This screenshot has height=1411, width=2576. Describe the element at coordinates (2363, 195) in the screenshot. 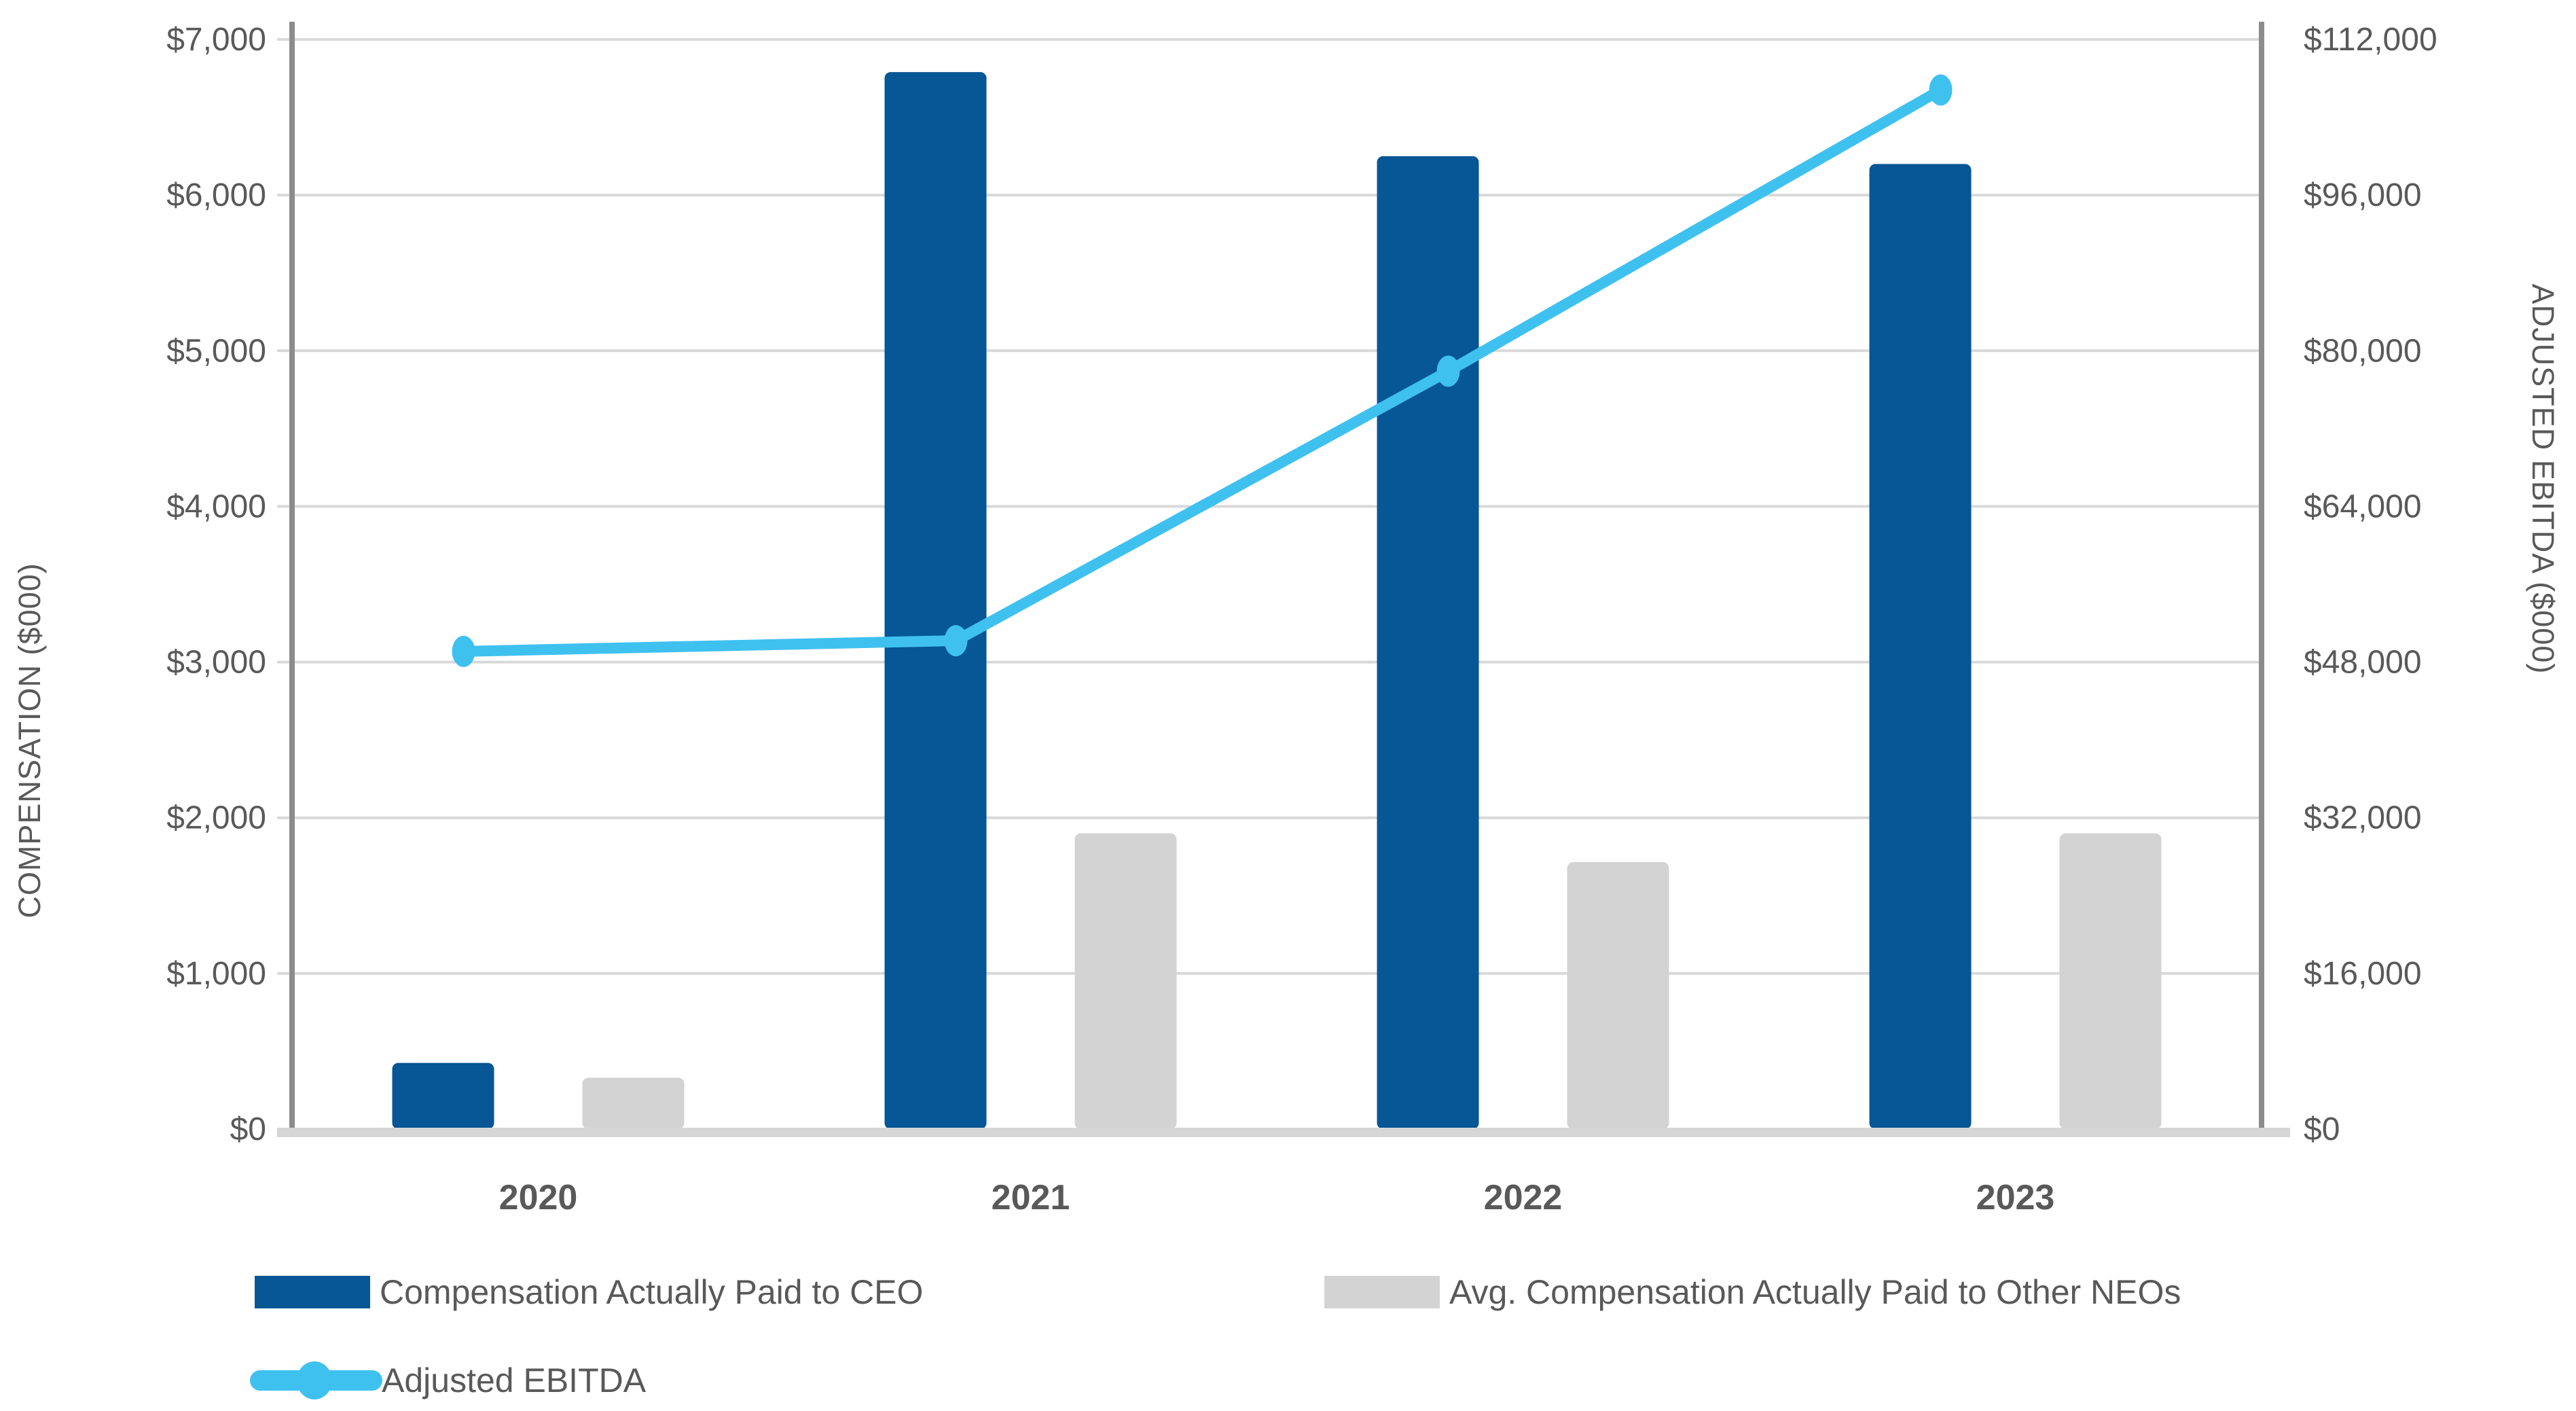

I see `right-axis-tick-label: $96,000` at that location.